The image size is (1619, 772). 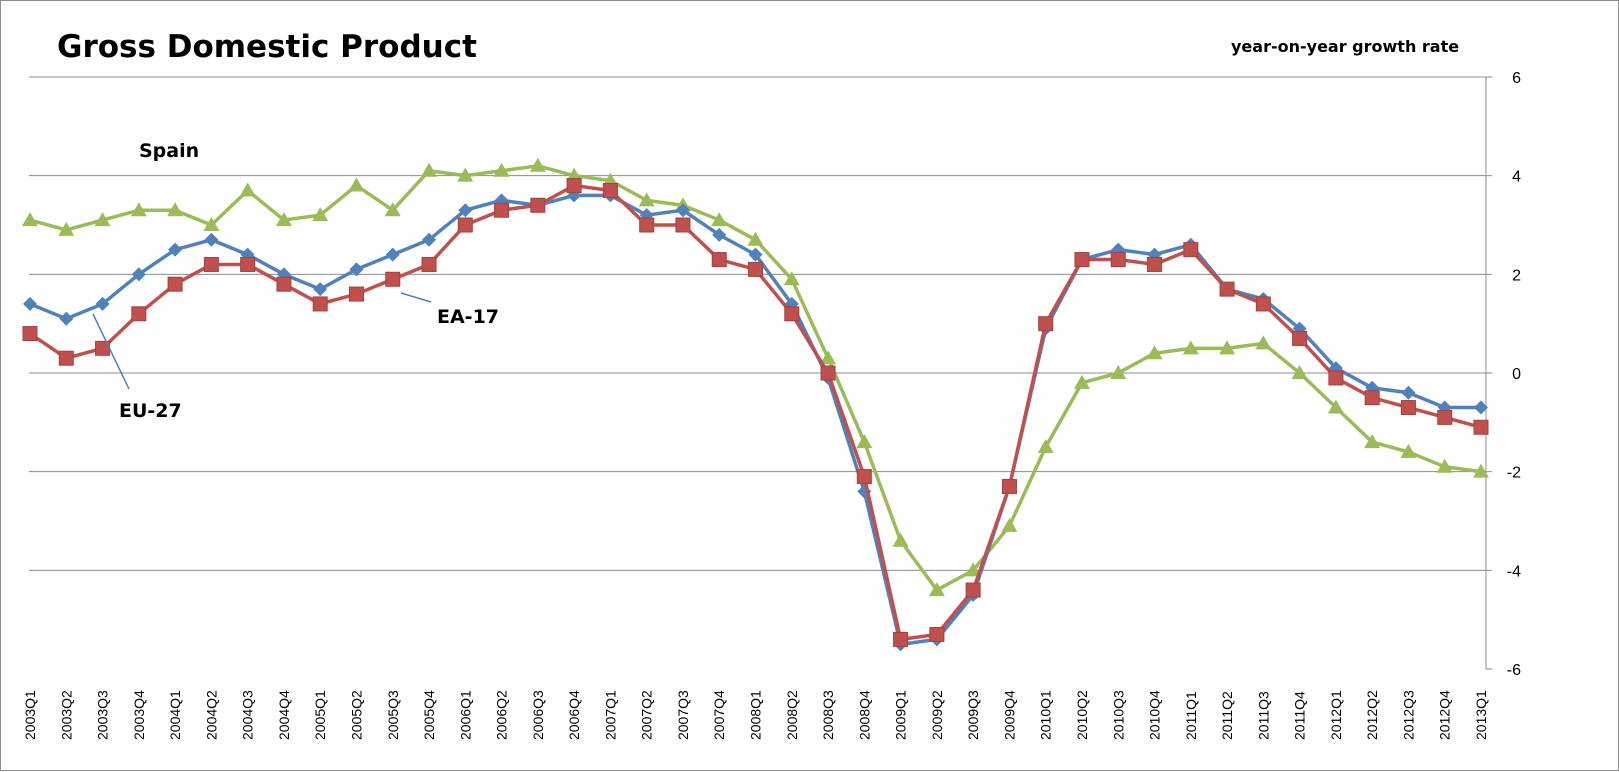 What do you see at coordinates (610, 715) in the screenshot?
I see `x-tick-label: 2007Q1` at bounding box center [610, 715].